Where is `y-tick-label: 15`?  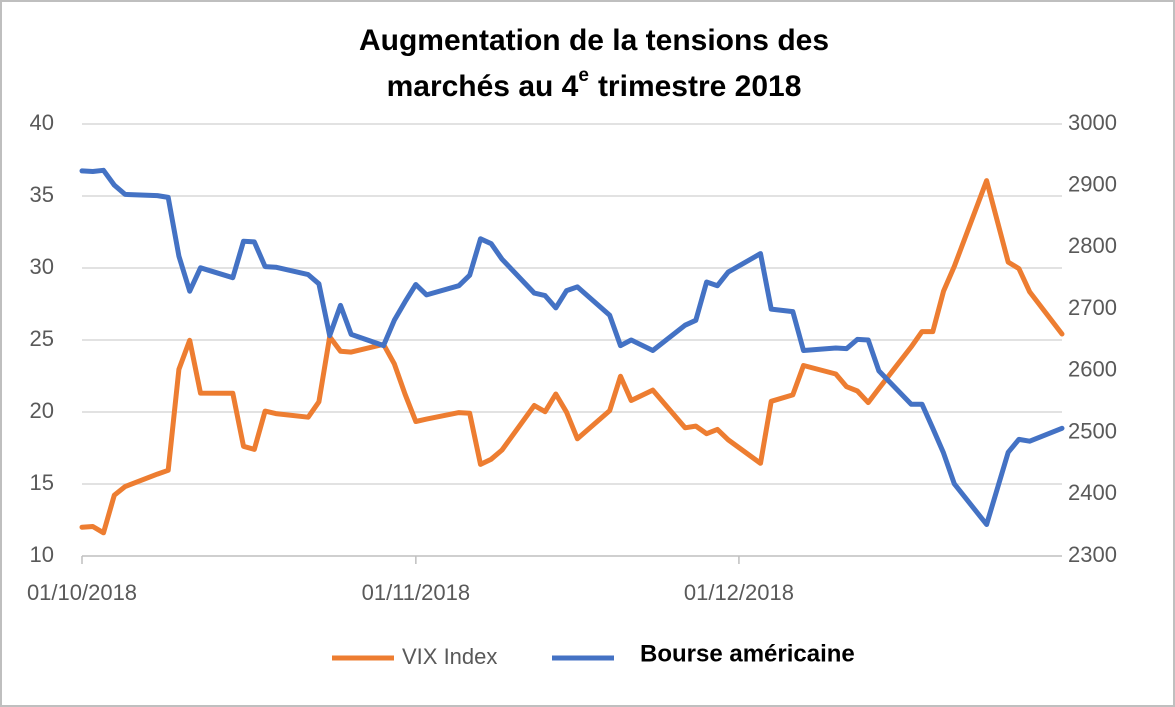 y-tick-label: 15 is located at coordinates (42, 482).